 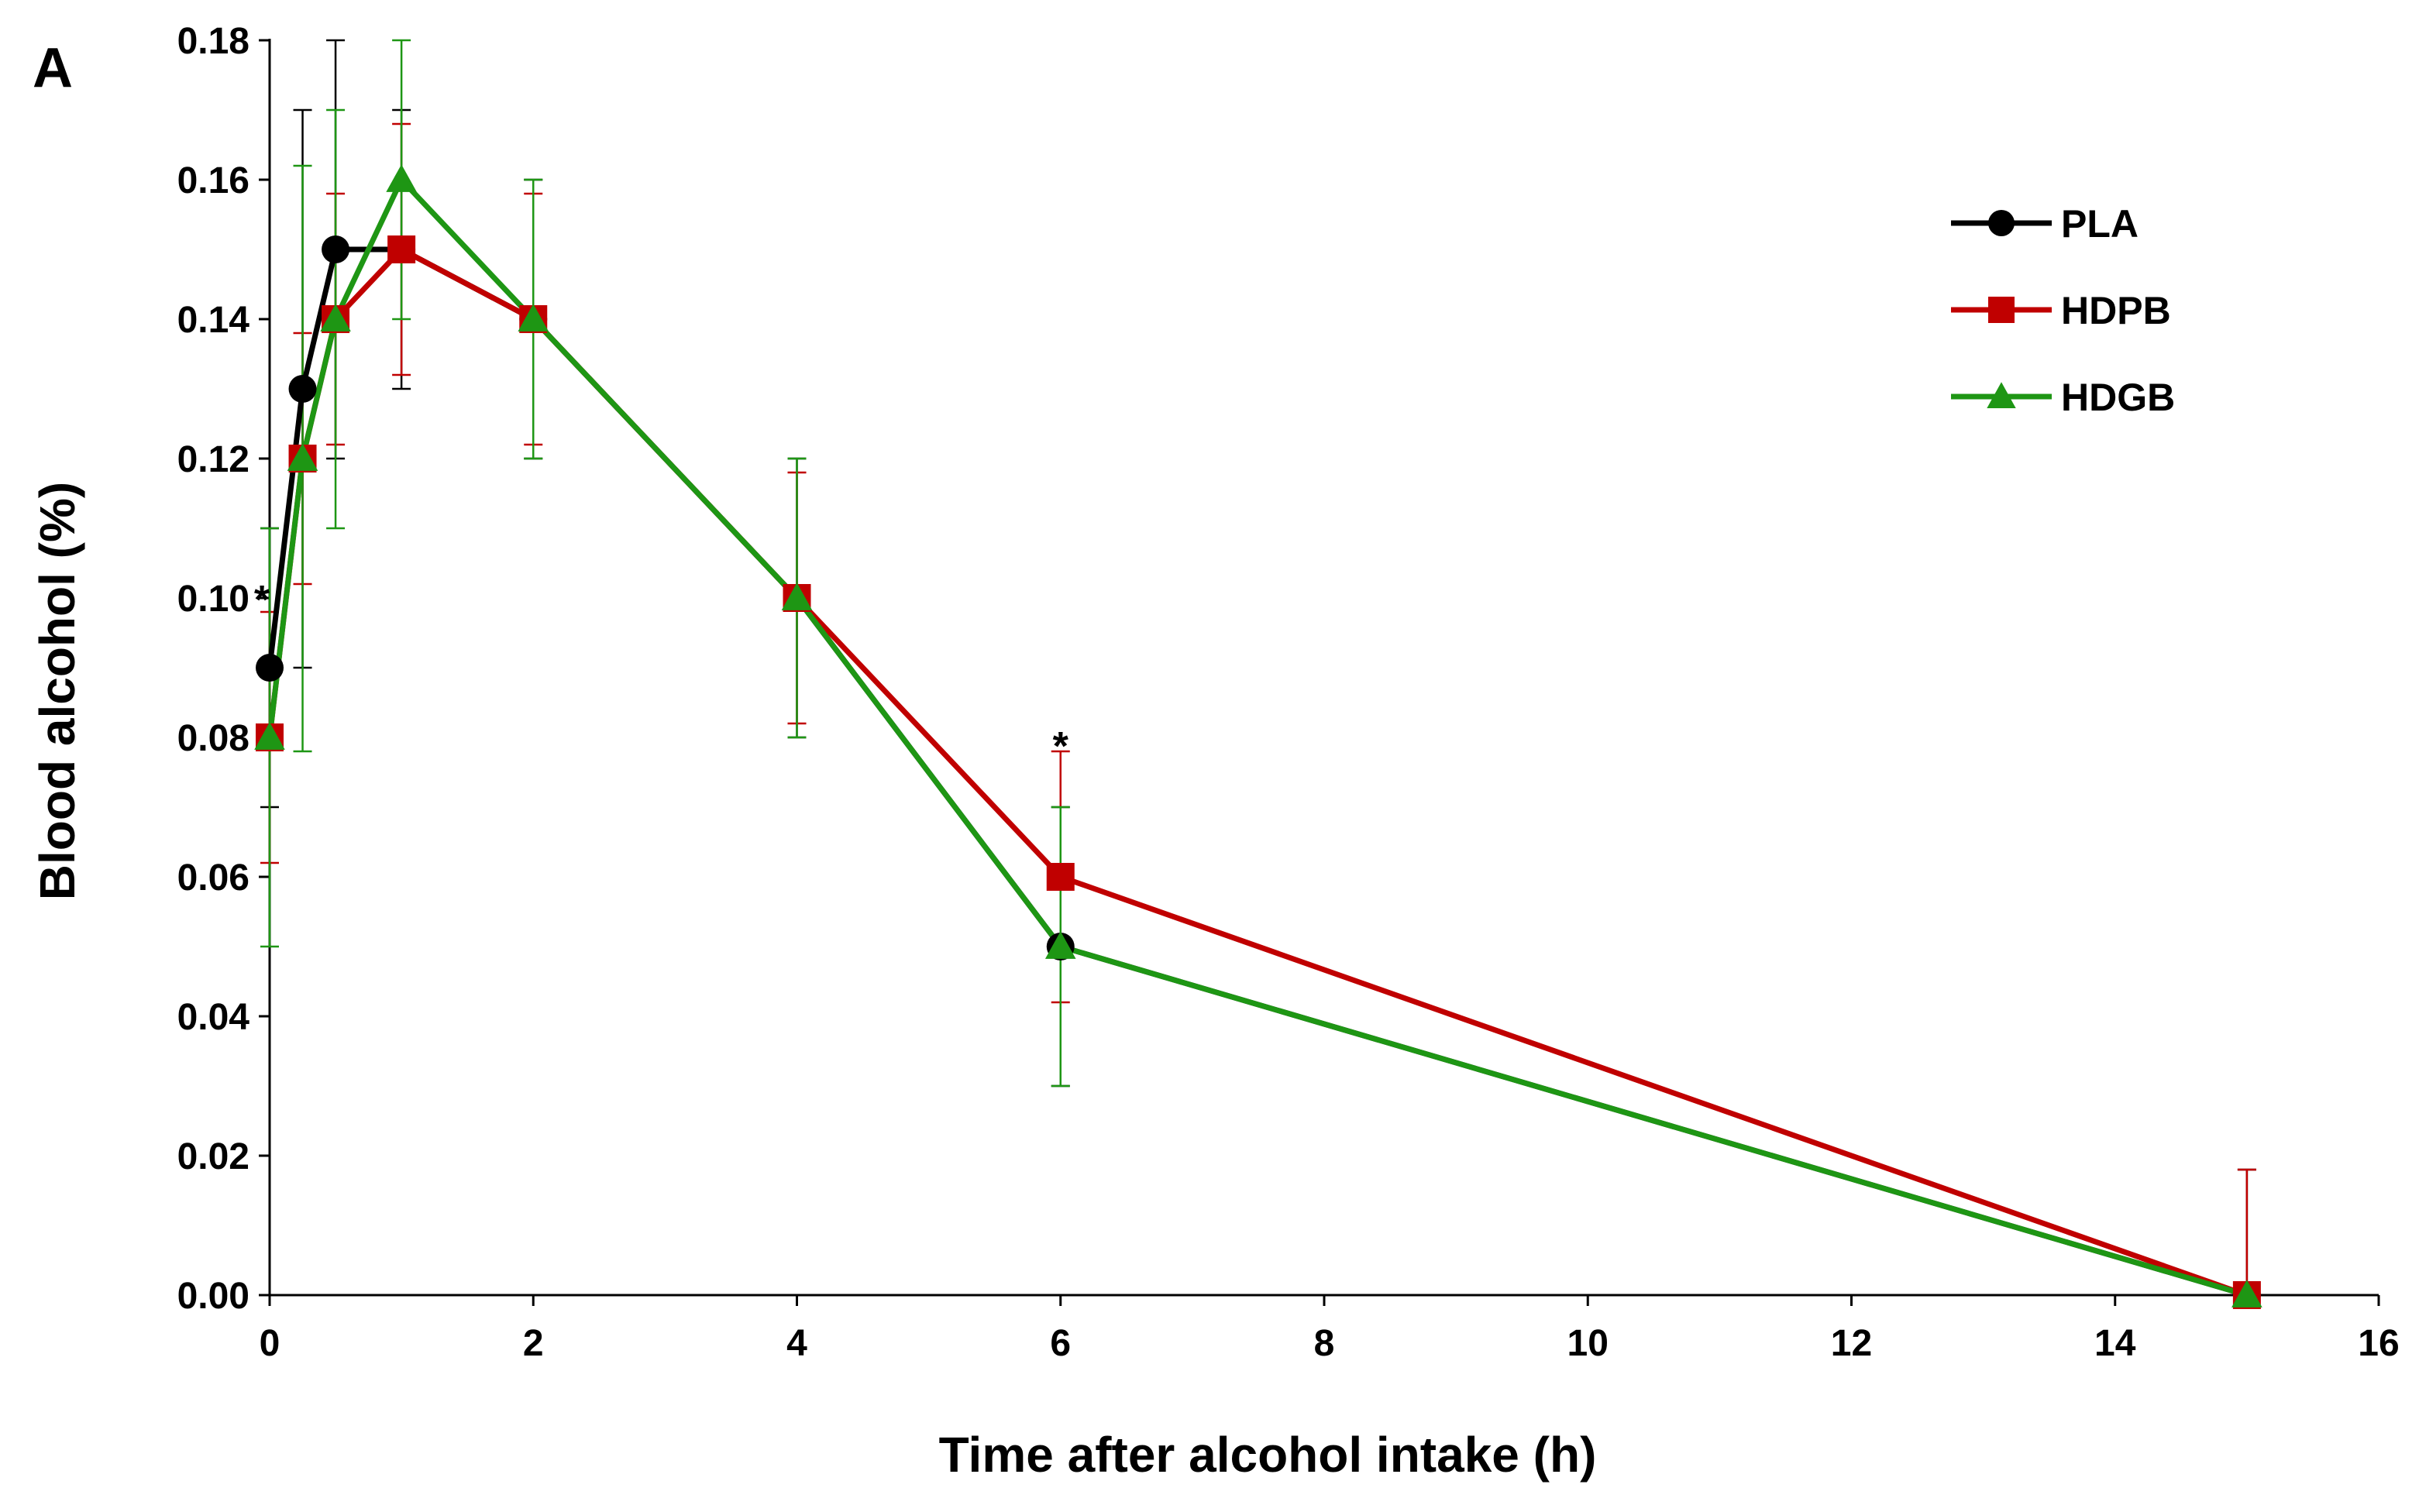 I want to click on x-tick-label: 12, so click(x=1851, y=1343).